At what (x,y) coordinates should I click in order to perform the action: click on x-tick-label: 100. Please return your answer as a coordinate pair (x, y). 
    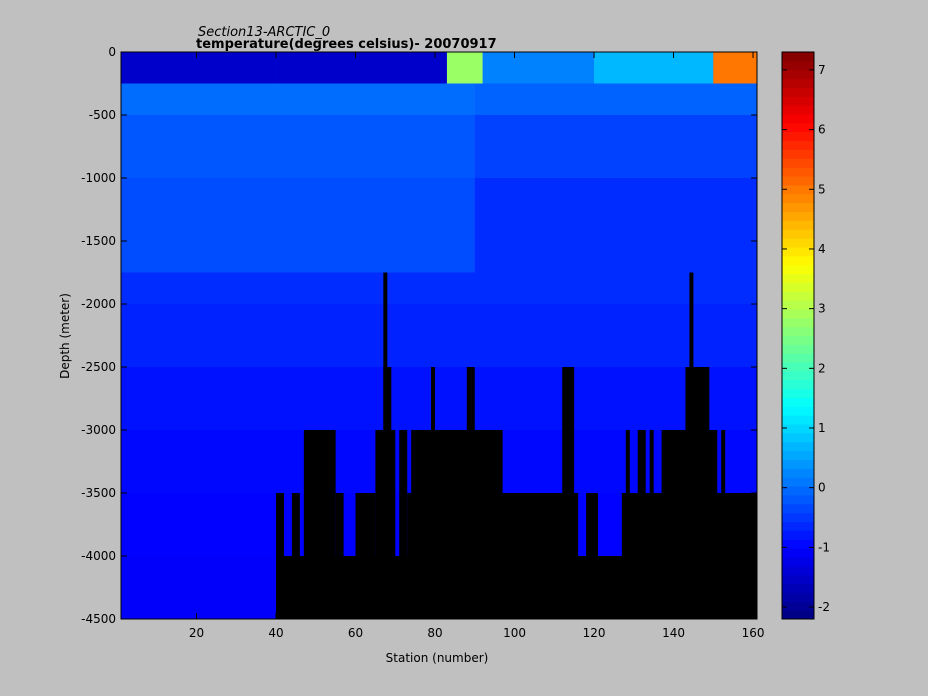
    Looking at the image, I should click on (514, 633).